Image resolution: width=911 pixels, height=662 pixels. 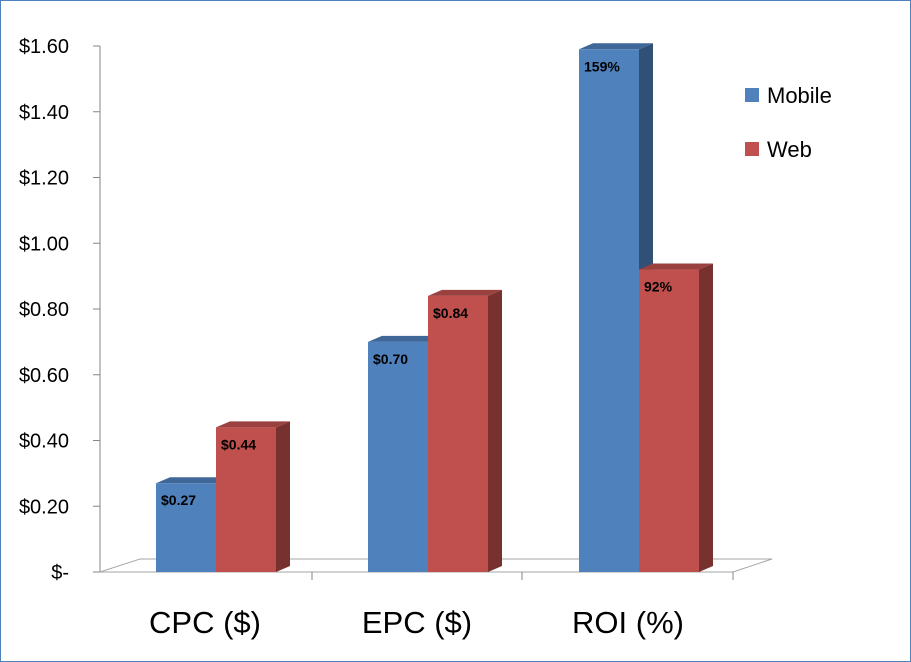 What do you see at coordinates (44, 442) in the screenshot?
I see `y-tick-label: $0.40` at bounding box center [44, 442].